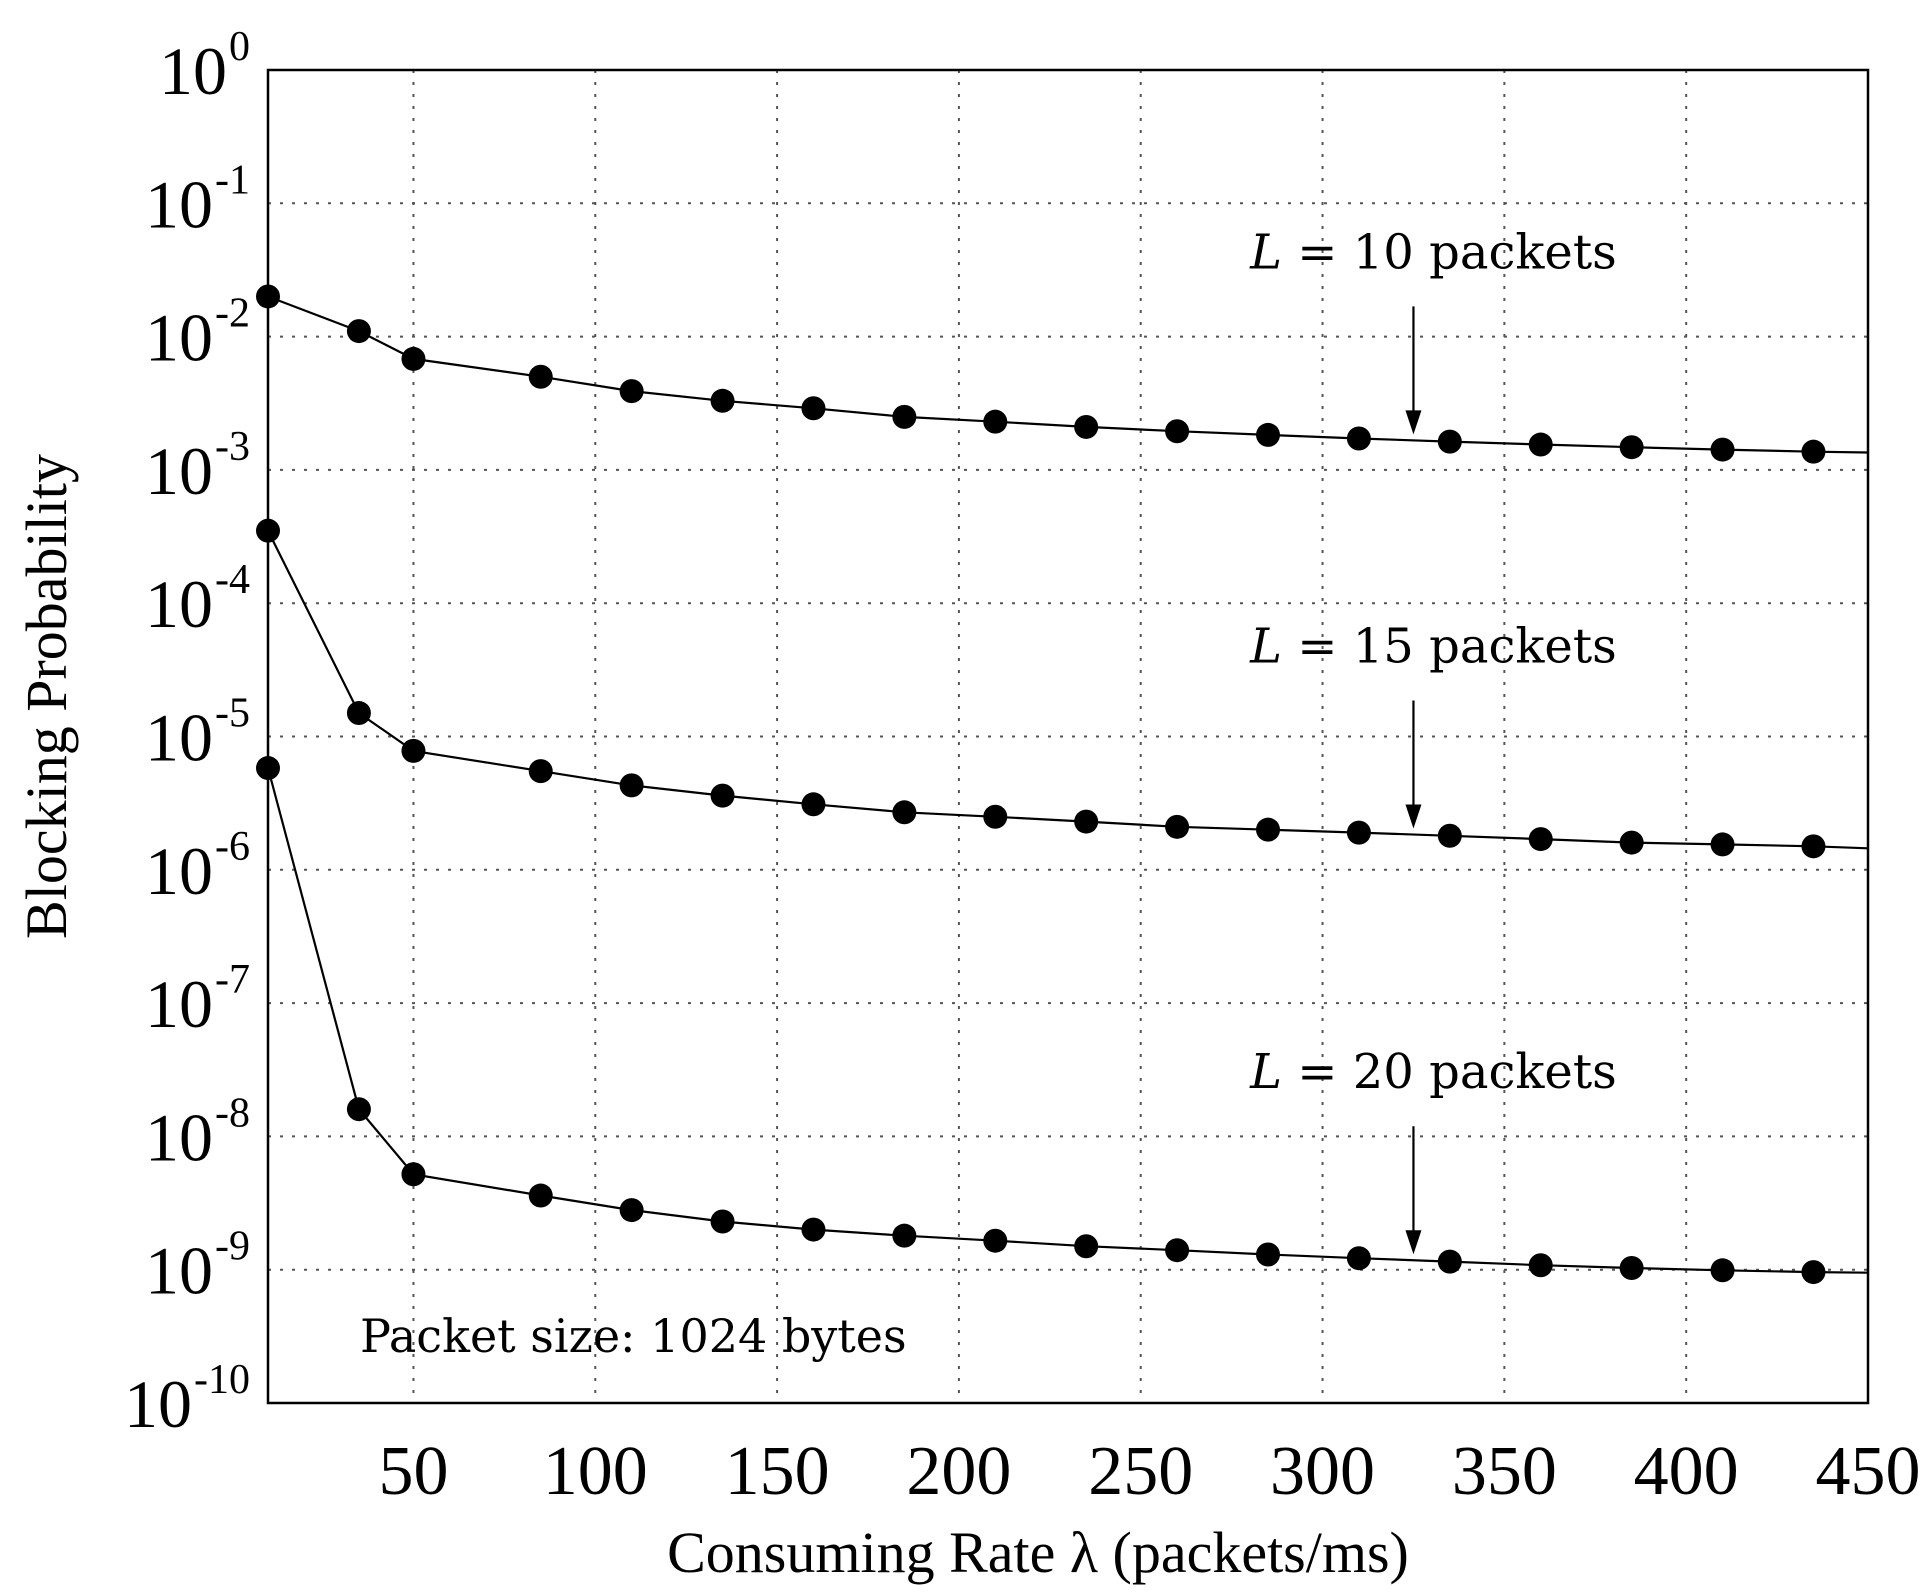 The image size is (1932, 1596). Describe the element at coordinates (633, 1336) in the screenshot. I see `packet-size-note: Packet size: 1024 bytes` at that location.